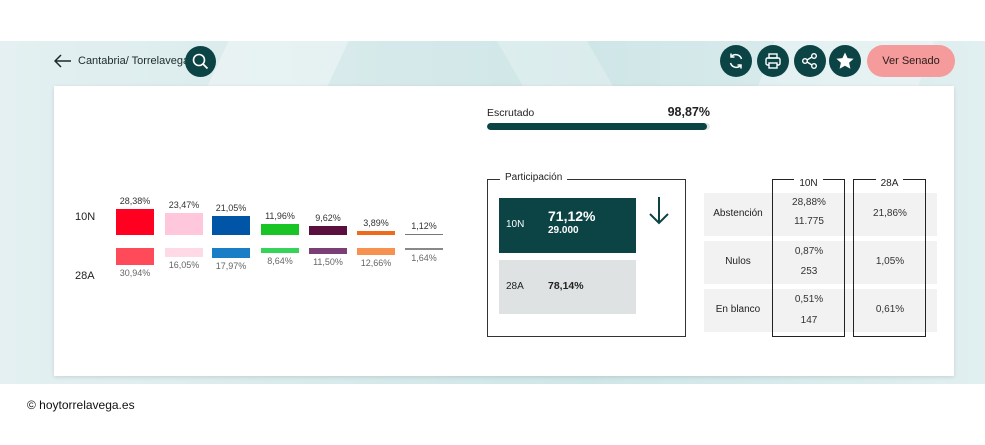 The height and width of the screenshot is (445, 985). I want to click on bar-10n-label-3: 11,96%, so click(280, 216).